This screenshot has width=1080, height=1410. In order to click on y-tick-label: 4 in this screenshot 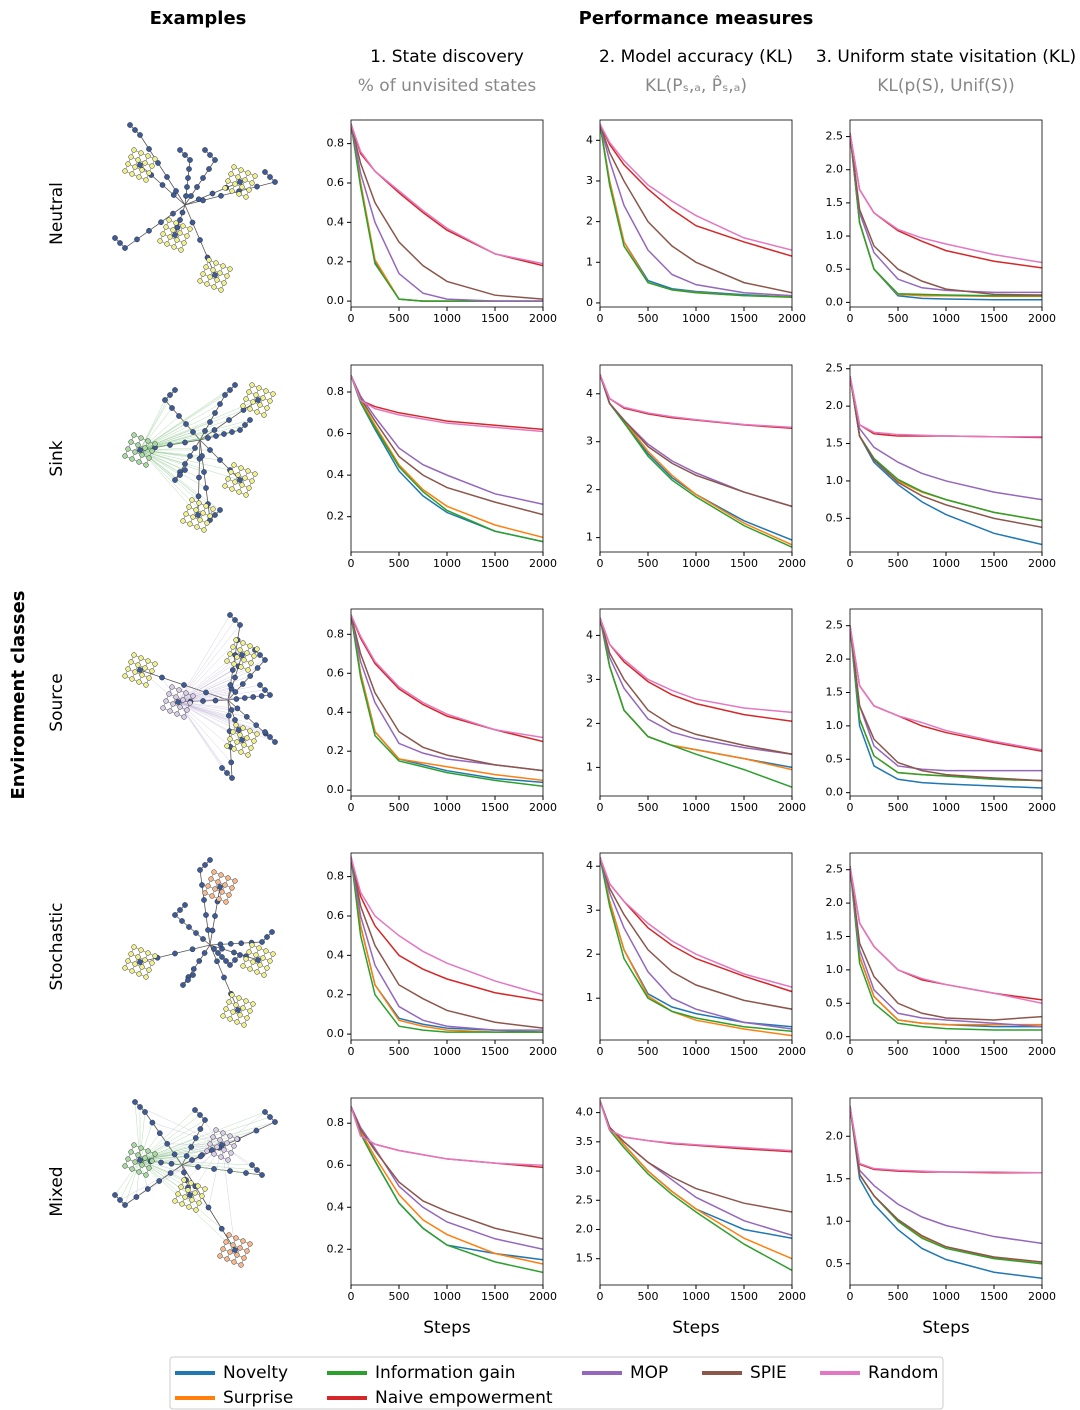, I will do `click(589, 393)`.